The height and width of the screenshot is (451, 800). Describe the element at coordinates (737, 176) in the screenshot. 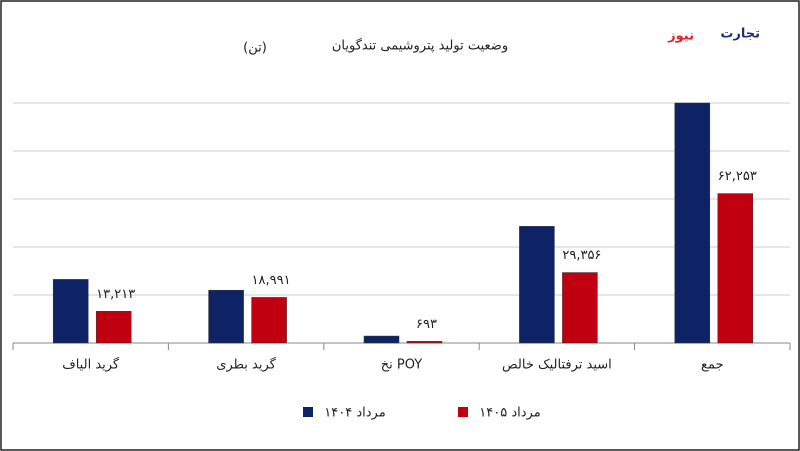

I see `value-label: ۶۲,۲۵۳` at that location.